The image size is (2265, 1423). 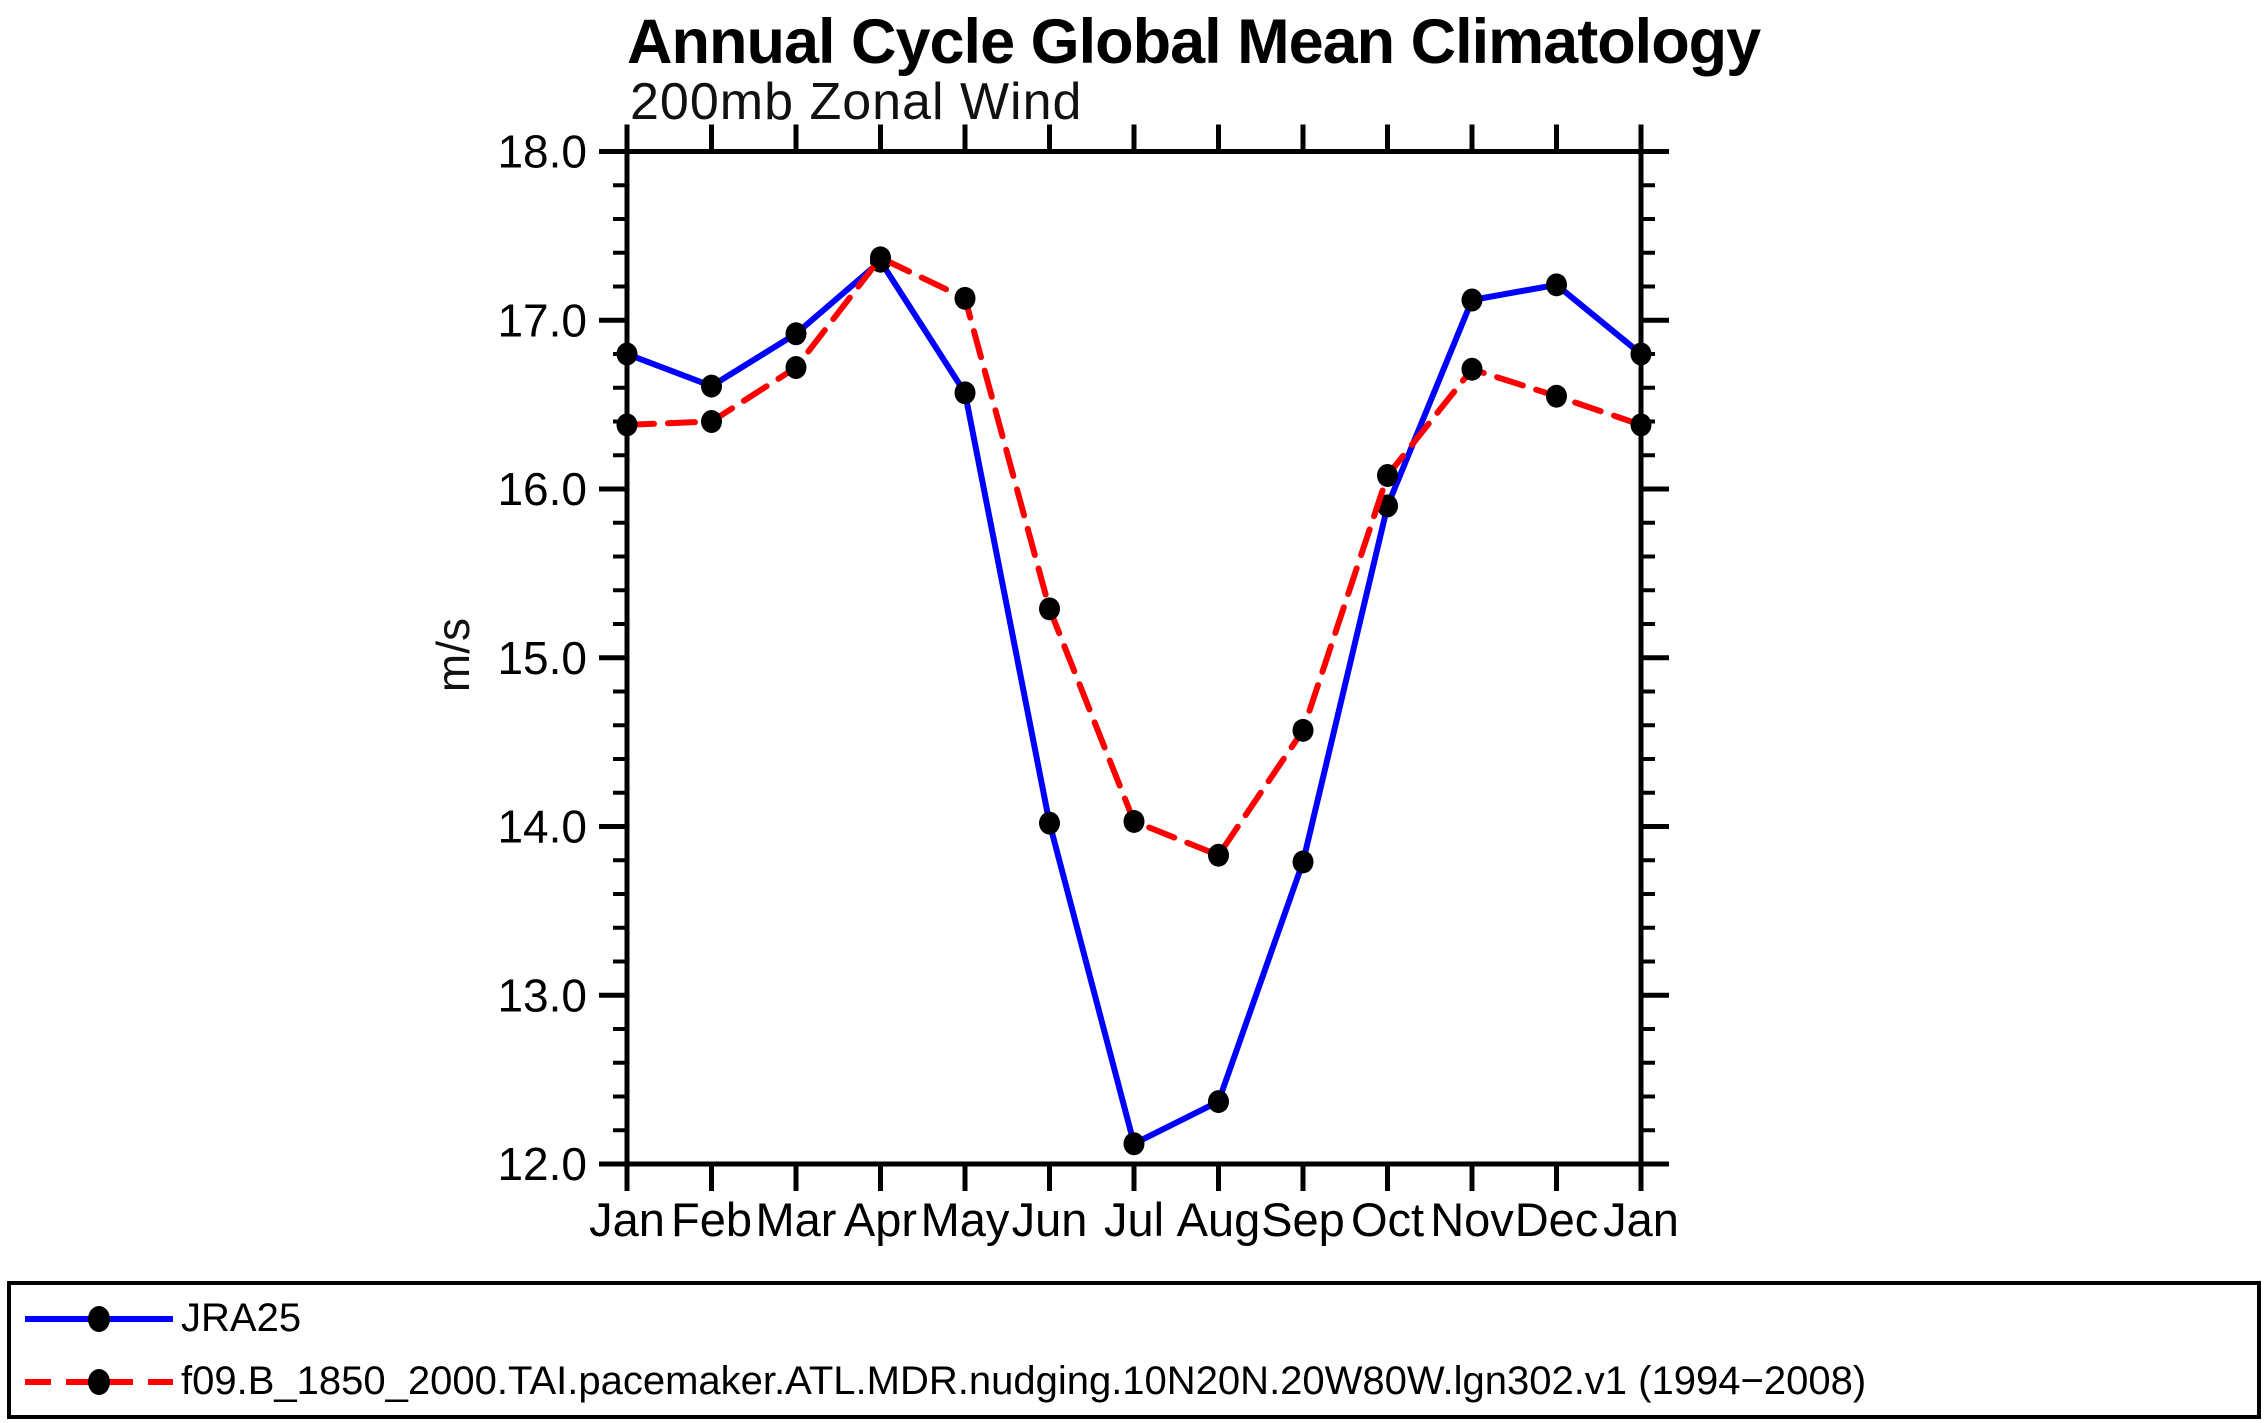 I want to click on chart-subtitle: 200mb Zonal Wind, so click(x=856, y=102).